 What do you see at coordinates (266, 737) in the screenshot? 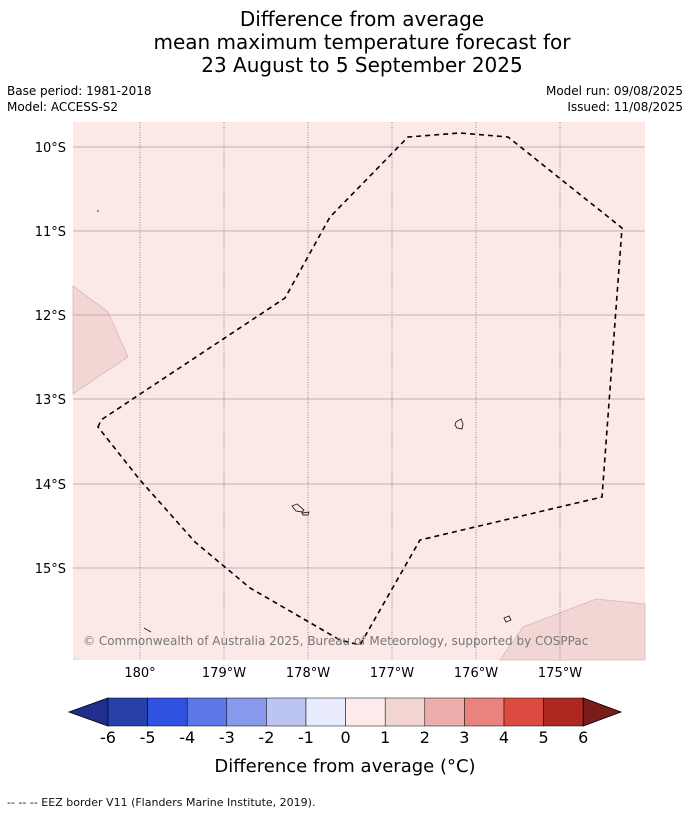
I see `colorbar-tick-label: -2` at bounding box center [266, 737].